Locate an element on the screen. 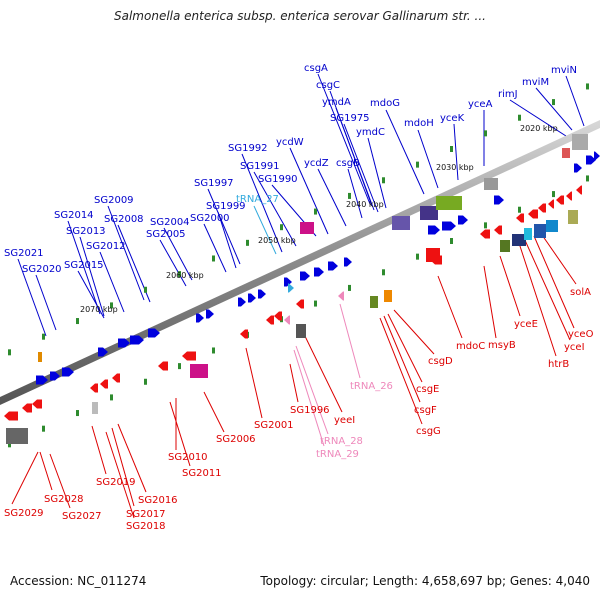  fwd-label-csgc: csgC is located at coordinates (328, 85).